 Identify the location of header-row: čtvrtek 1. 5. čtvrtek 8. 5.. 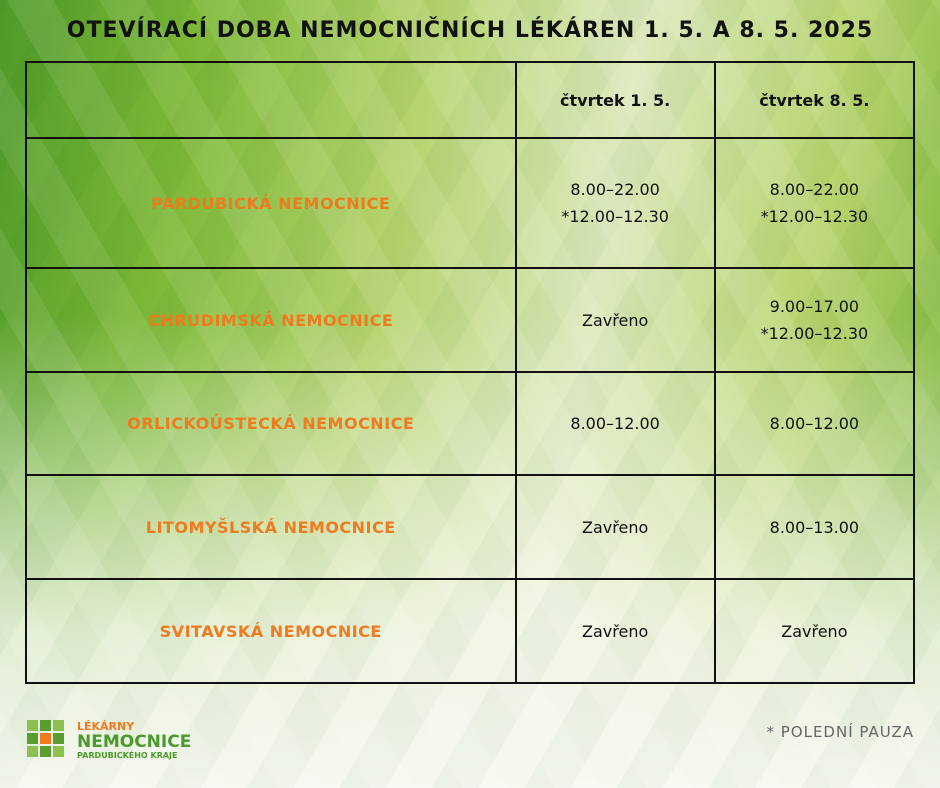
(470, 100).